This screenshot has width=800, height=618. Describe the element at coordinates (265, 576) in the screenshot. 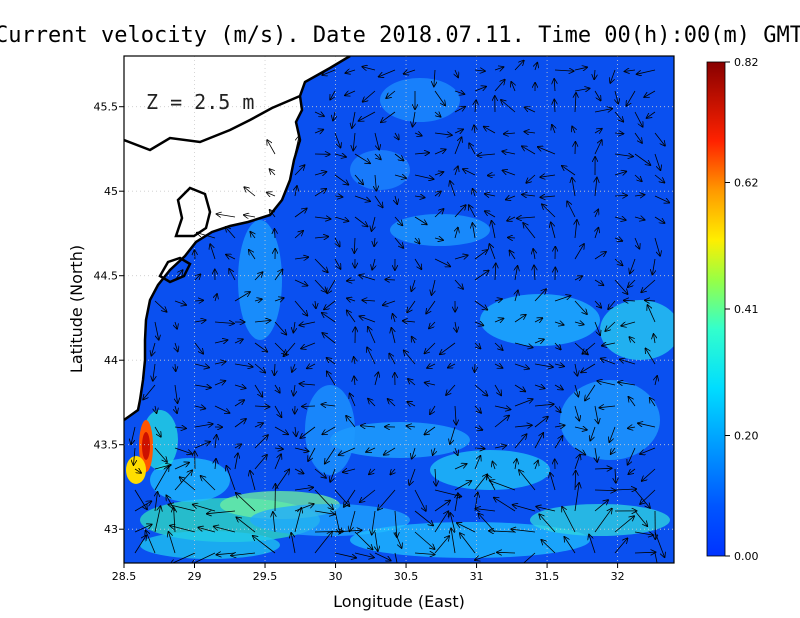

I see `x-tick-label: 29.5` at that location.